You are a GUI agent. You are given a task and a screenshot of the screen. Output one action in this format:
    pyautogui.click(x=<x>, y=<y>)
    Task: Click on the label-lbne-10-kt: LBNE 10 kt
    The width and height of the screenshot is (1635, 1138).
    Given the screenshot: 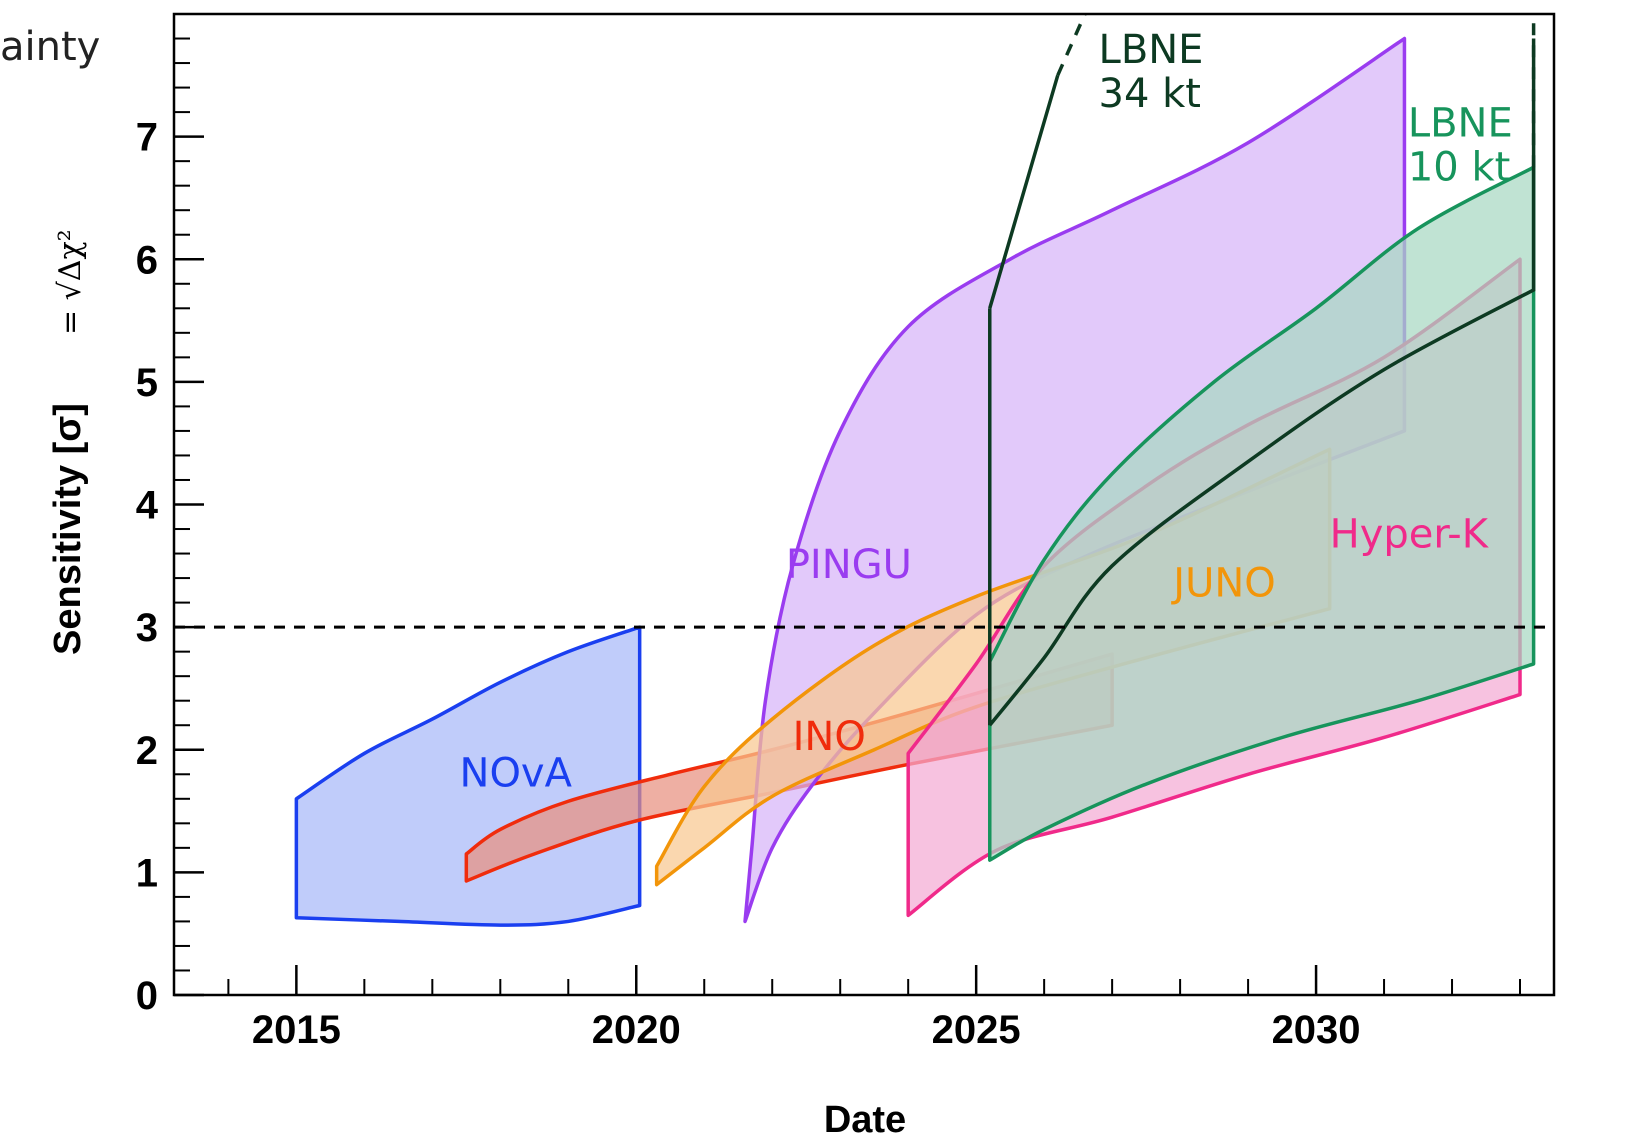 What is the action you would take?
    pyautogui.click(x=1460, y=146)
    